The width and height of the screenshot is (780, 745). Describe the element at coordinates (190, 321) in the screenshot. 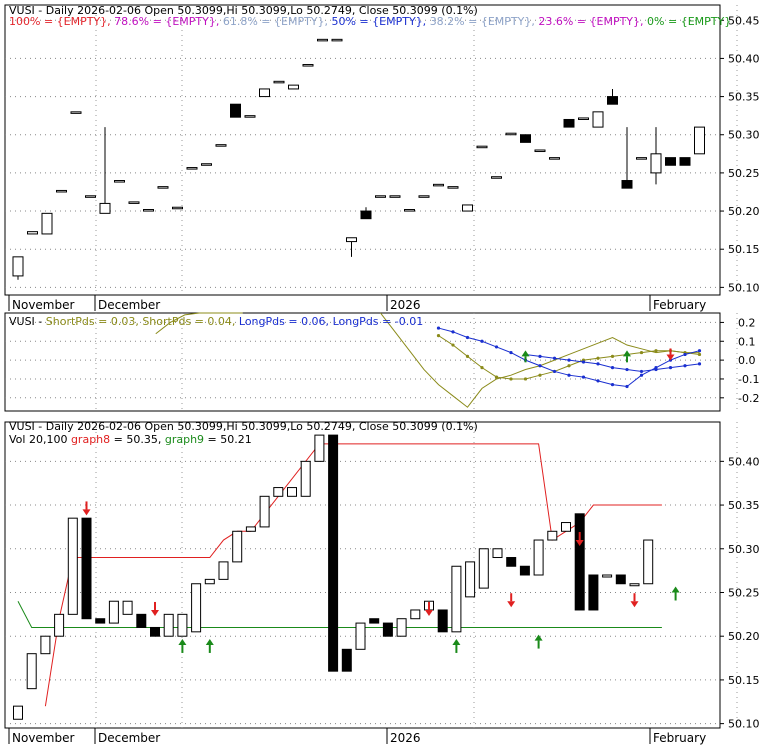

I see `osc-title-part-2: ShortPds = 0.04,` at that location.